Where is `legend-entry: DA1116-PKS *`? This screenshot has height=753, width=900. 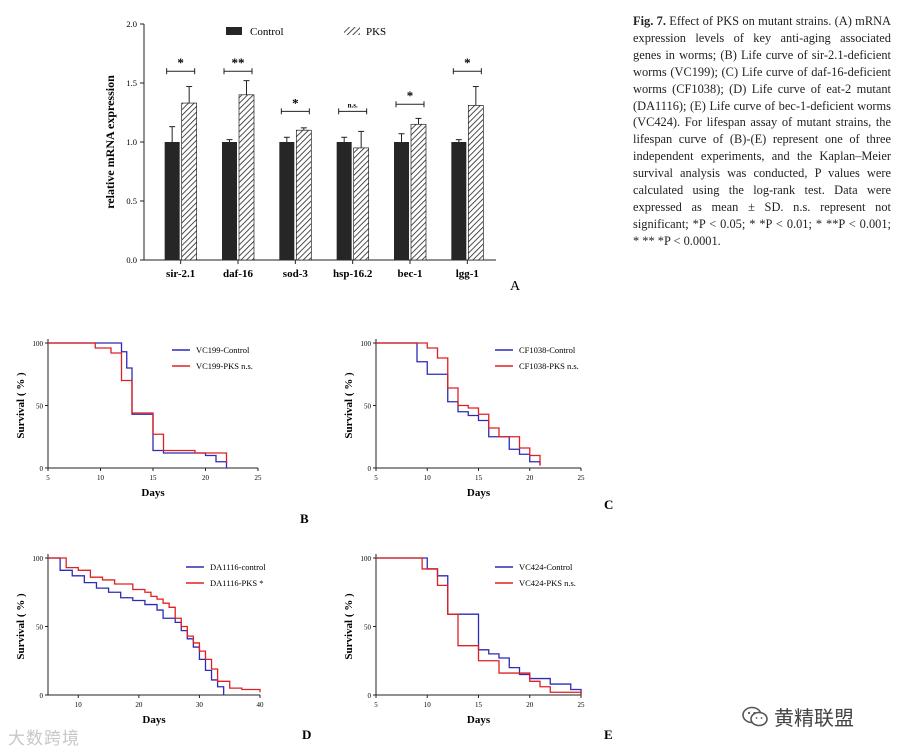 legend-entry: DA1116-PKS * is located at coordinates (236, 583).